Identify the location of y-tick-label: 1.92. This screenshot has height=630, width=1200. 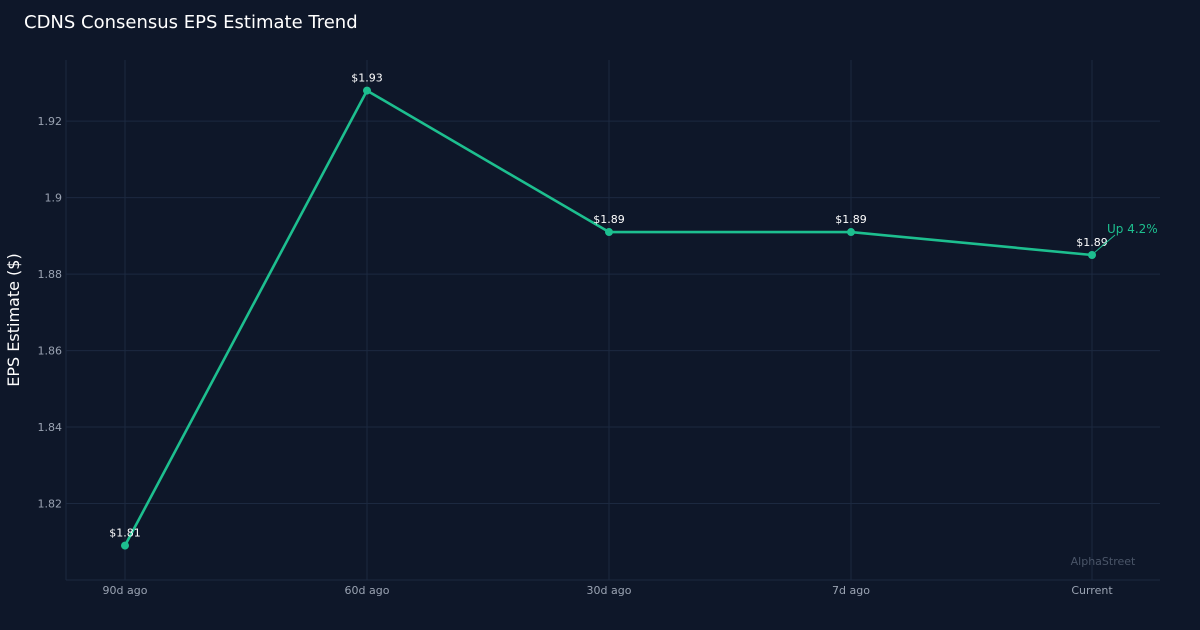
(50, 121).